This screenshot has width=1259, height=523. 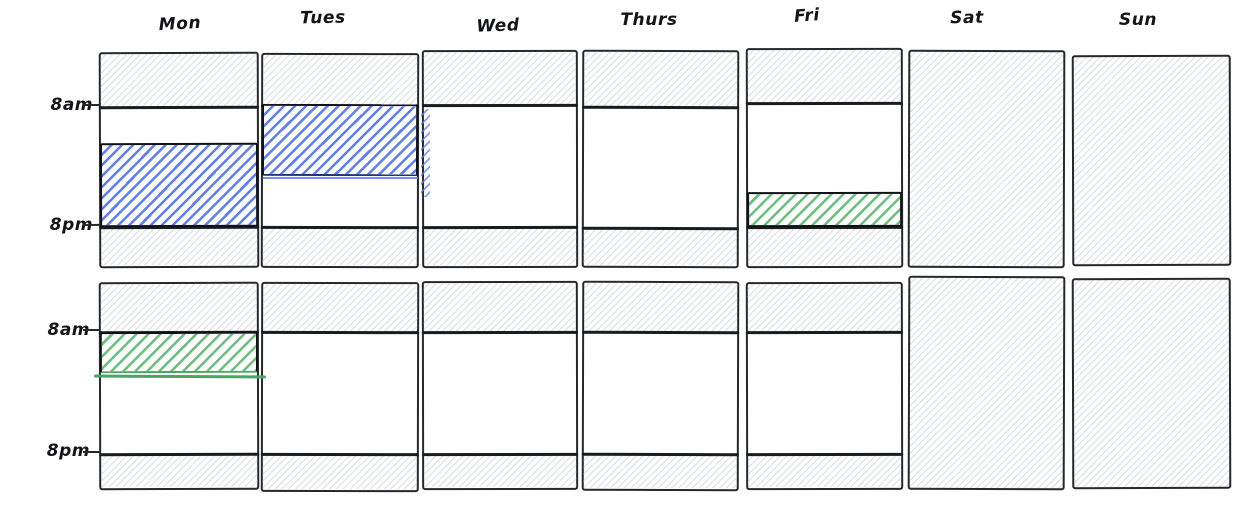 I want to click on day-column-week-1-thurs, so click(x=660, y=159).